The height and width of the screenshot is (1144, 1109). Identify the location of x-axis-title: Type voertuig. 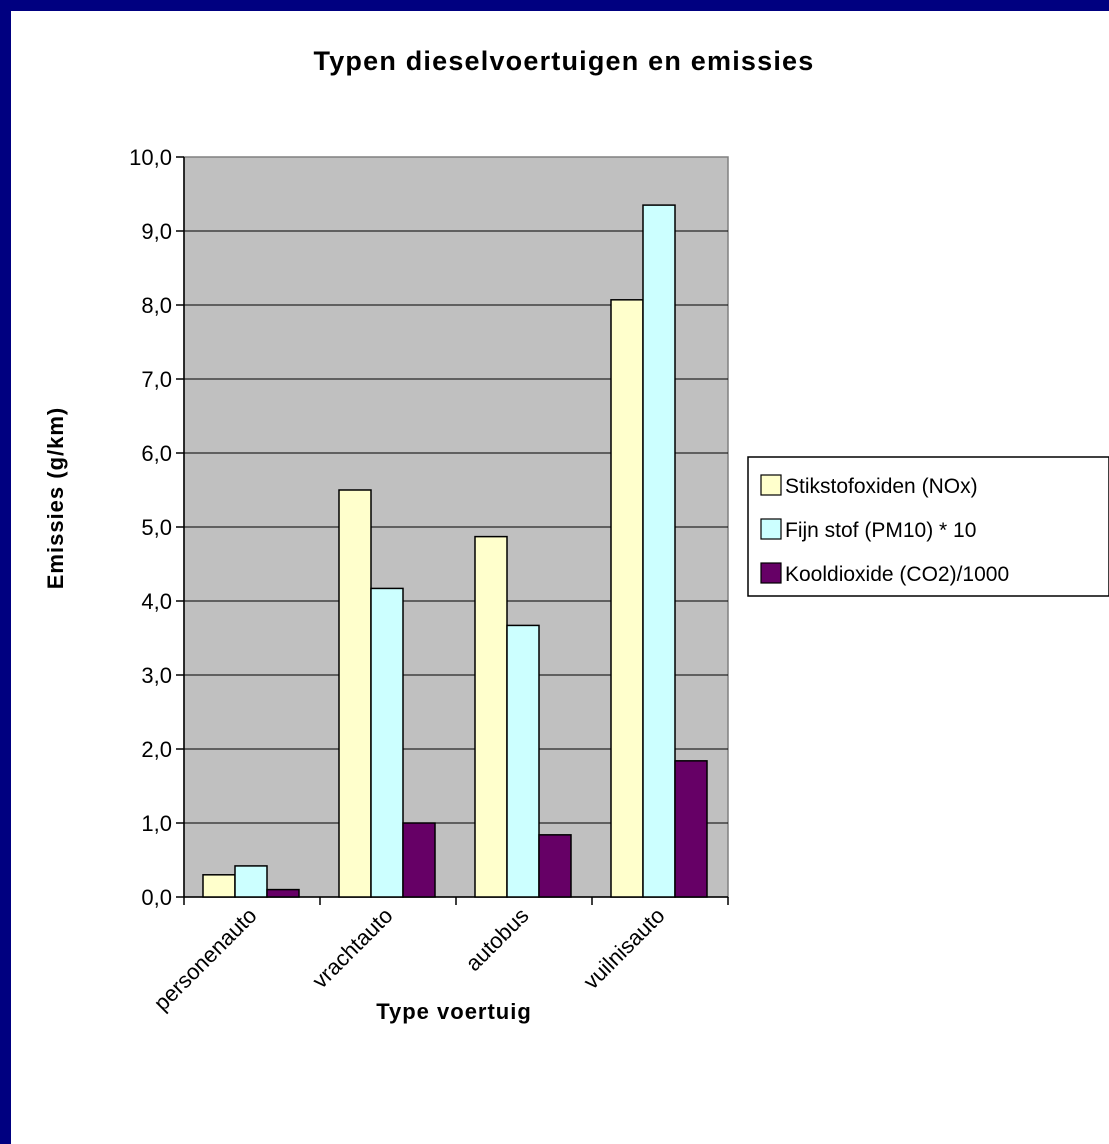
(454, 1011).